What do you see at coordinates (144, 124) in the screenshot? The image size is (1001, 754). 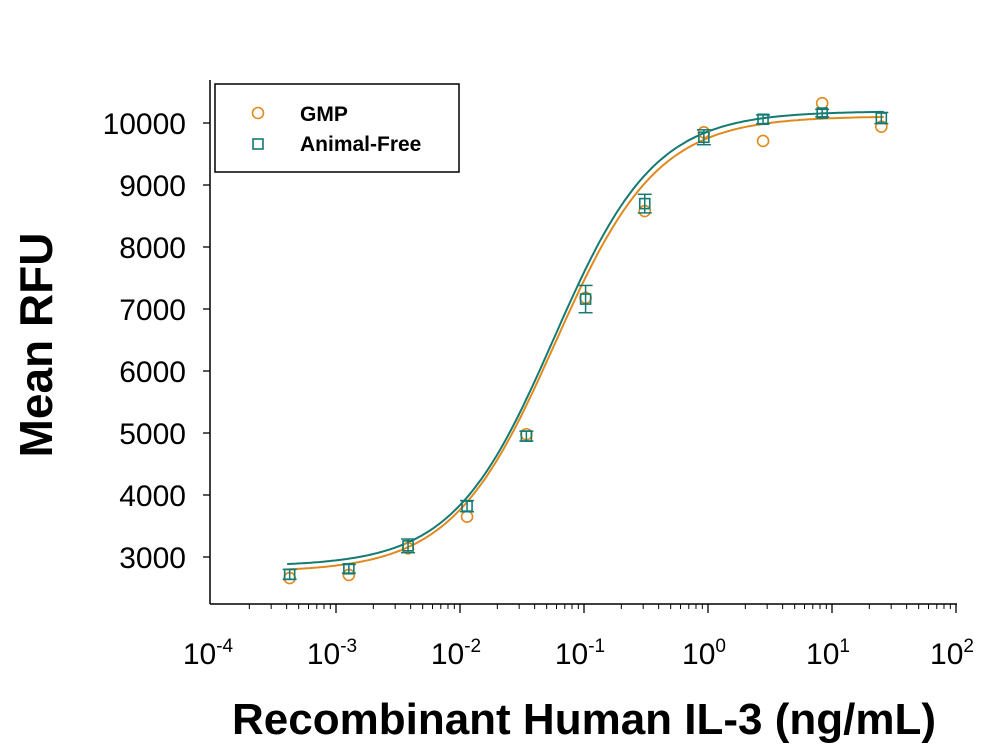 I see `y-tick-label: 10000` at bounding box center [144, 124].